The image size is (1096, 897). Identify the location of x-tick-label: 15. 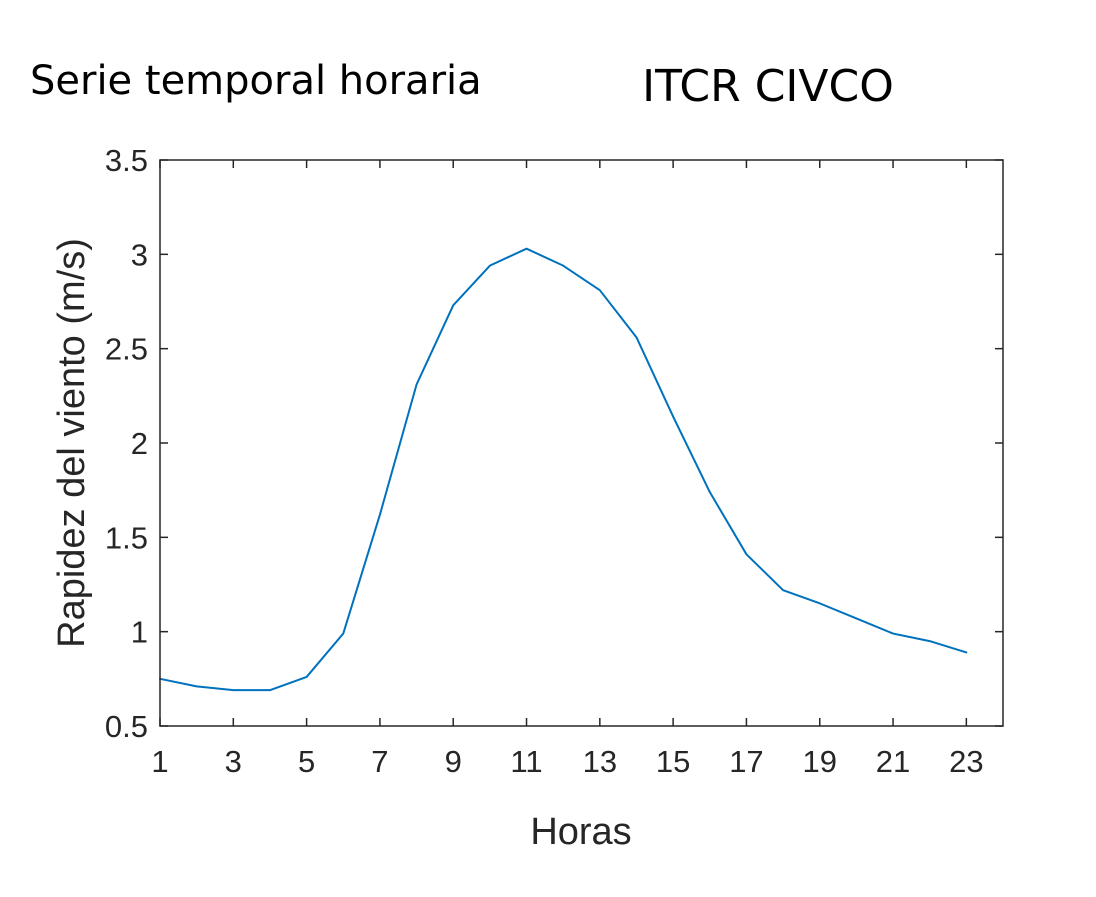
(673, 761).